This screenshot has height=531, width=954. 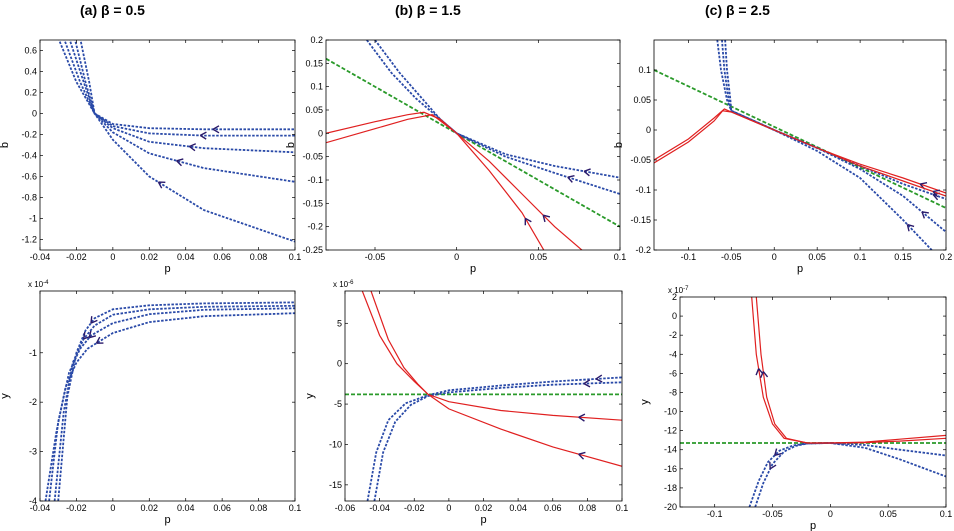 I want to click on x-tick-label: 0.2, so click(x=946, y=257).